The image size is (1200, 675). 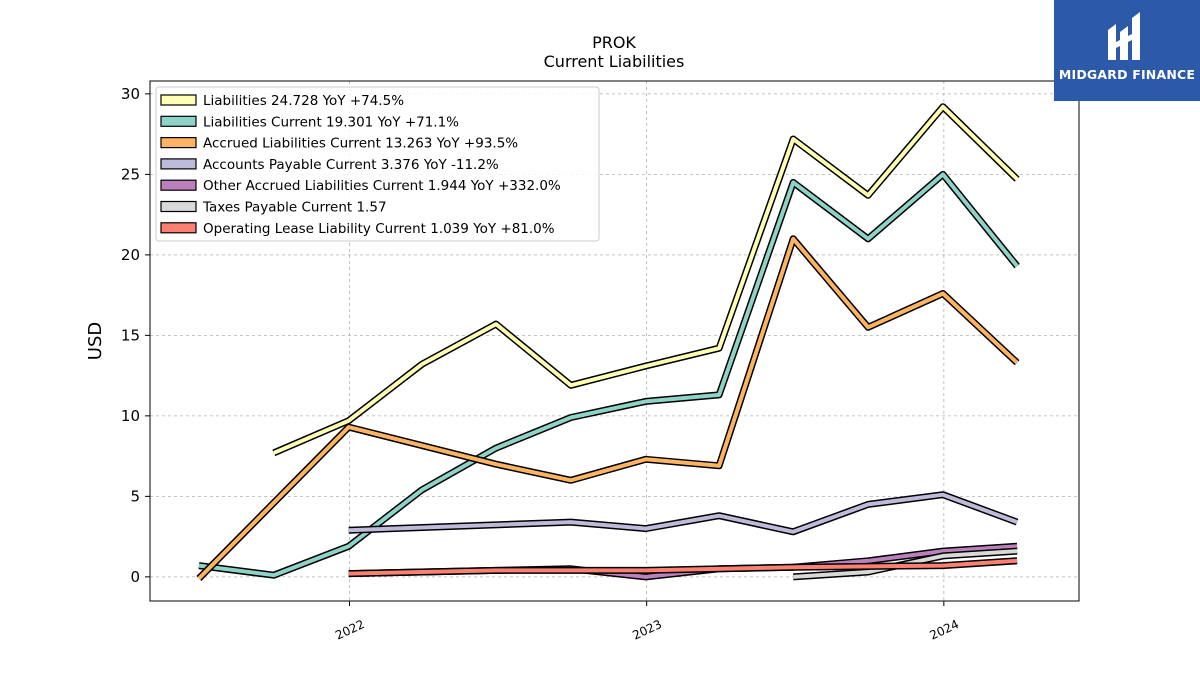 What do you see at coordinates (178, 121) in the screenshot?
I see `legend-swatch-liabilities-current` at bounding box center [178, 121].